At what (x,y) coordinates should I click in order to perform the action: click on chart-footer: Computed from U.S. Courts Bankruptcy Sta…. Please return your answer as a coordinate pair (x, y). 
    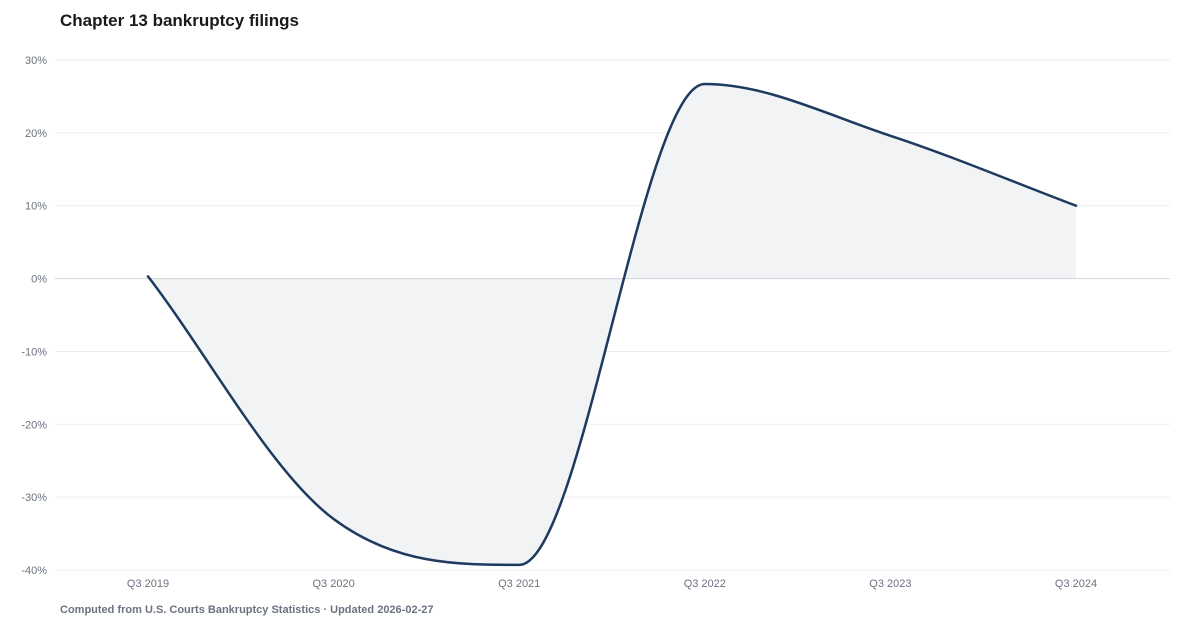
    Looking at the image, I should click on (247, 610).